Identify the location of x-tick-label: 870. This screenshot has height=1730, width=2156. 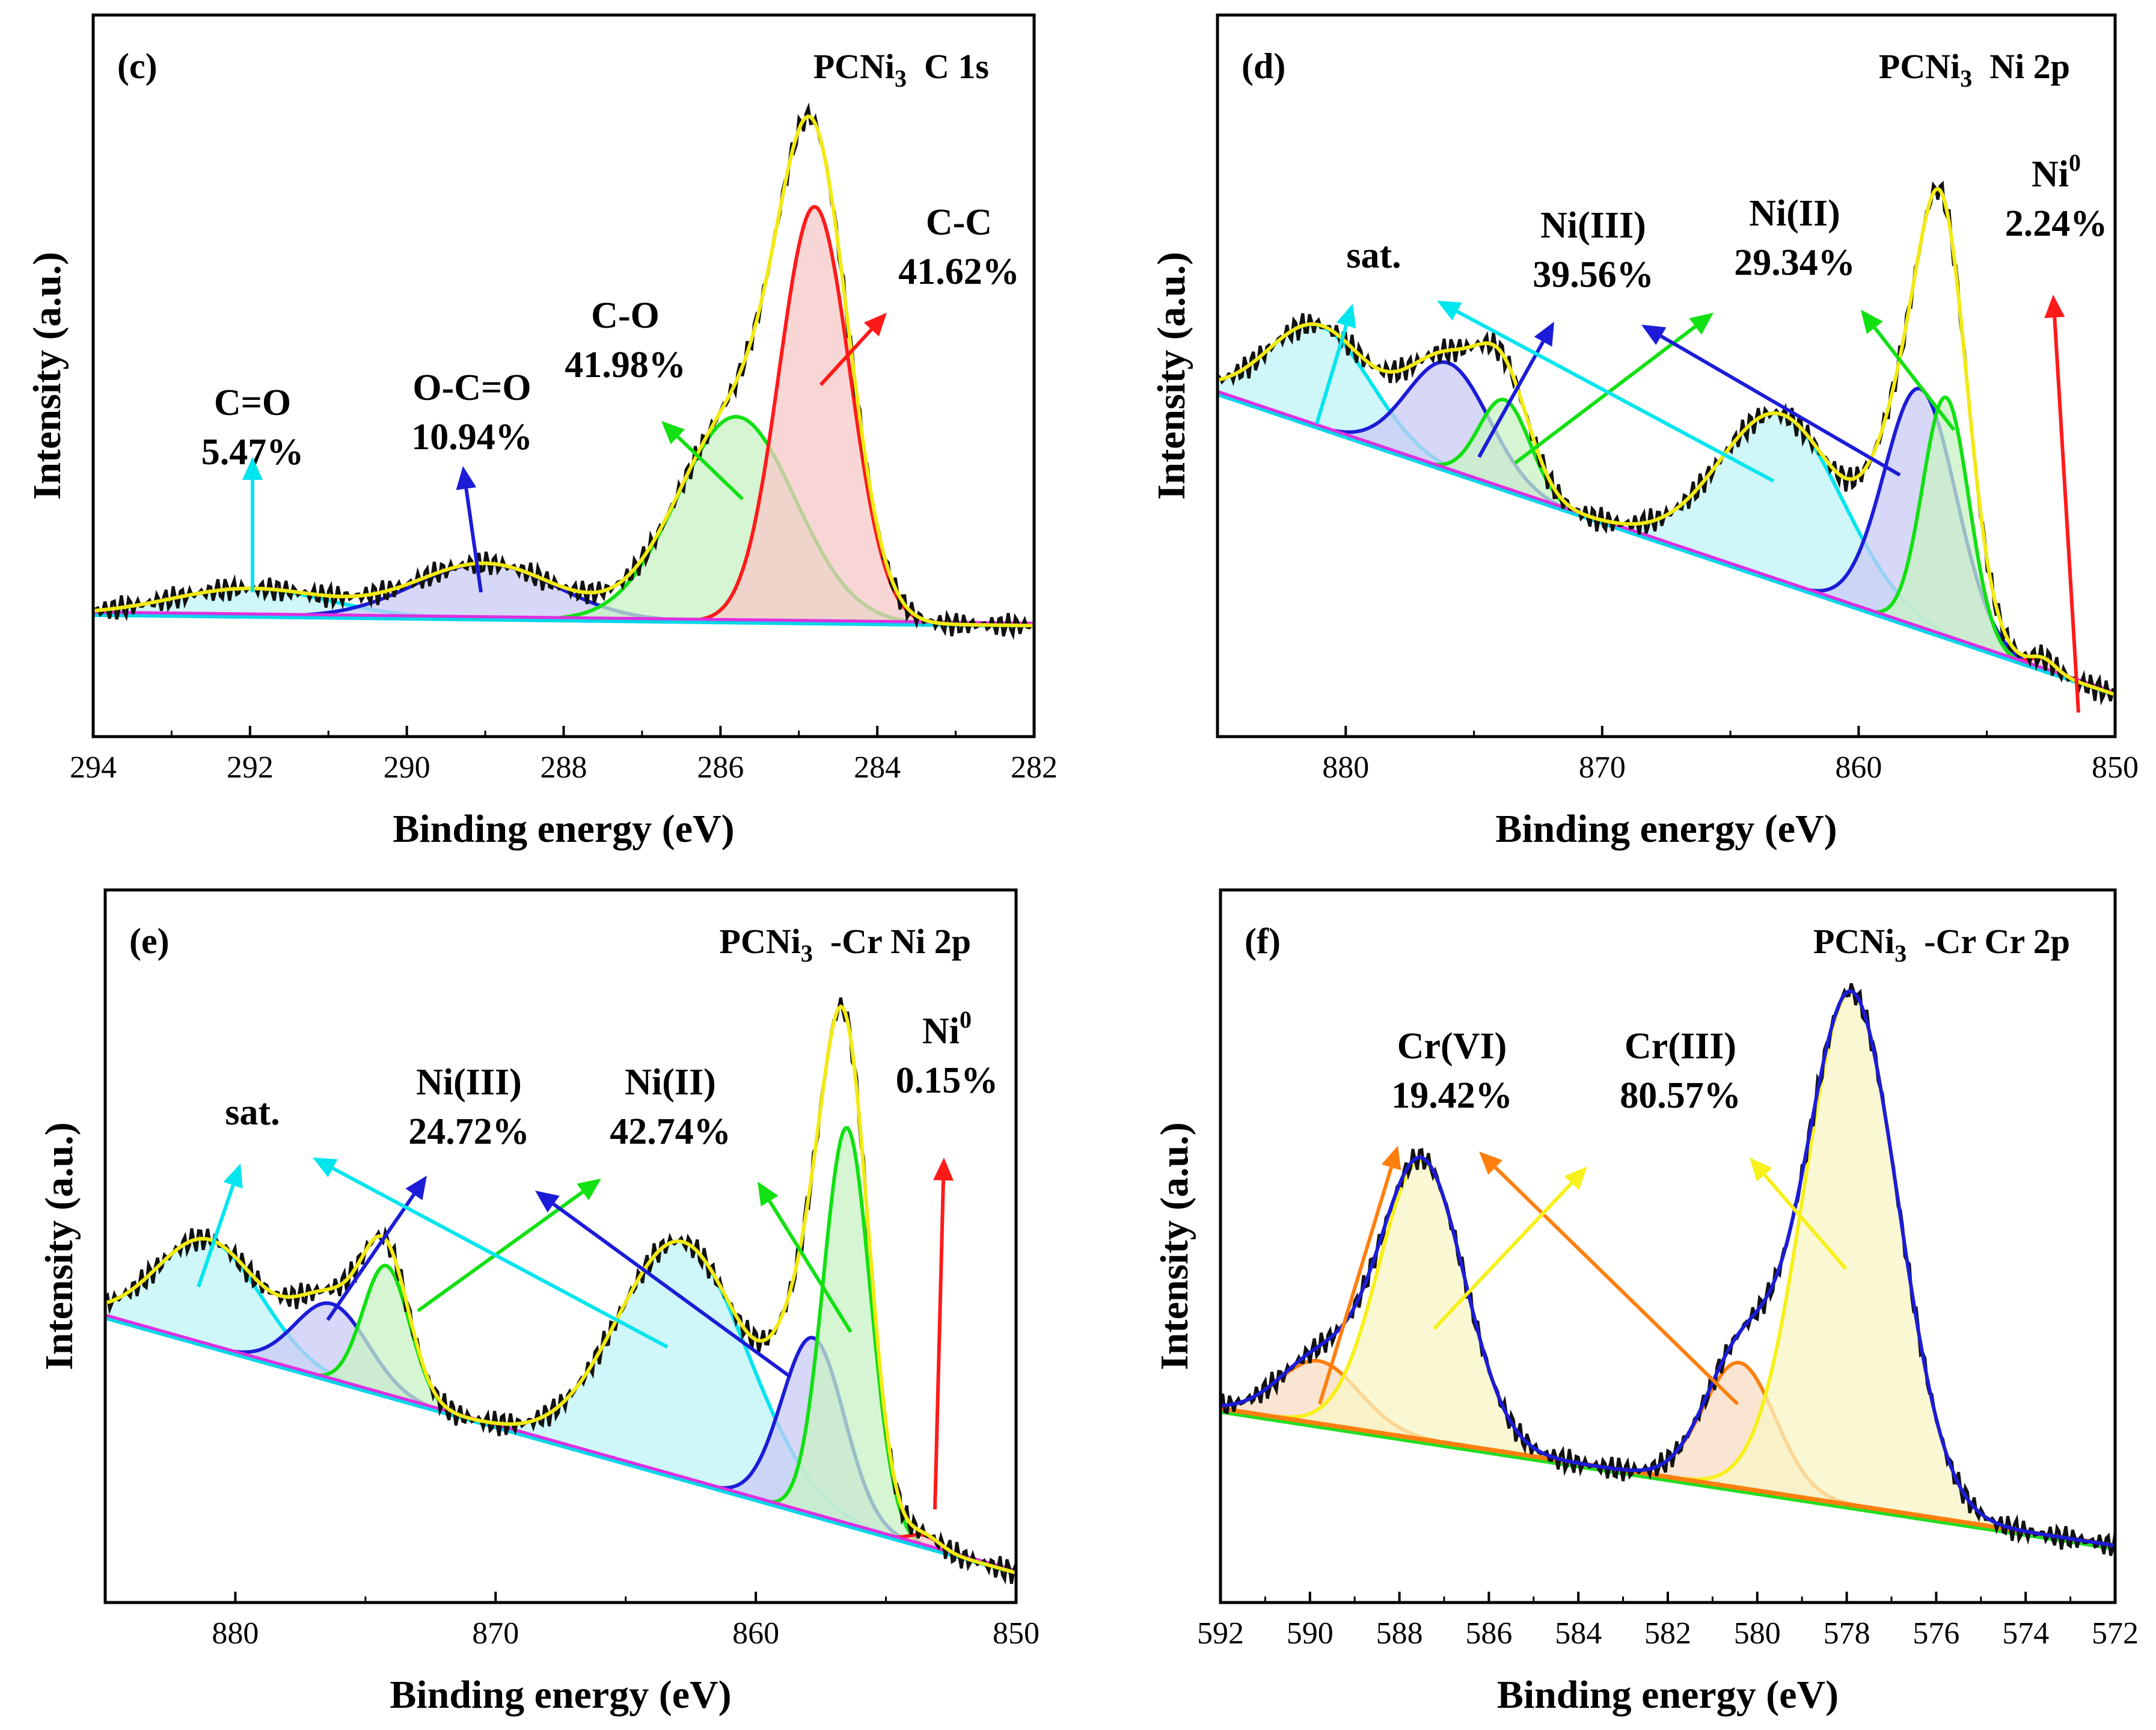
(1602, 767).